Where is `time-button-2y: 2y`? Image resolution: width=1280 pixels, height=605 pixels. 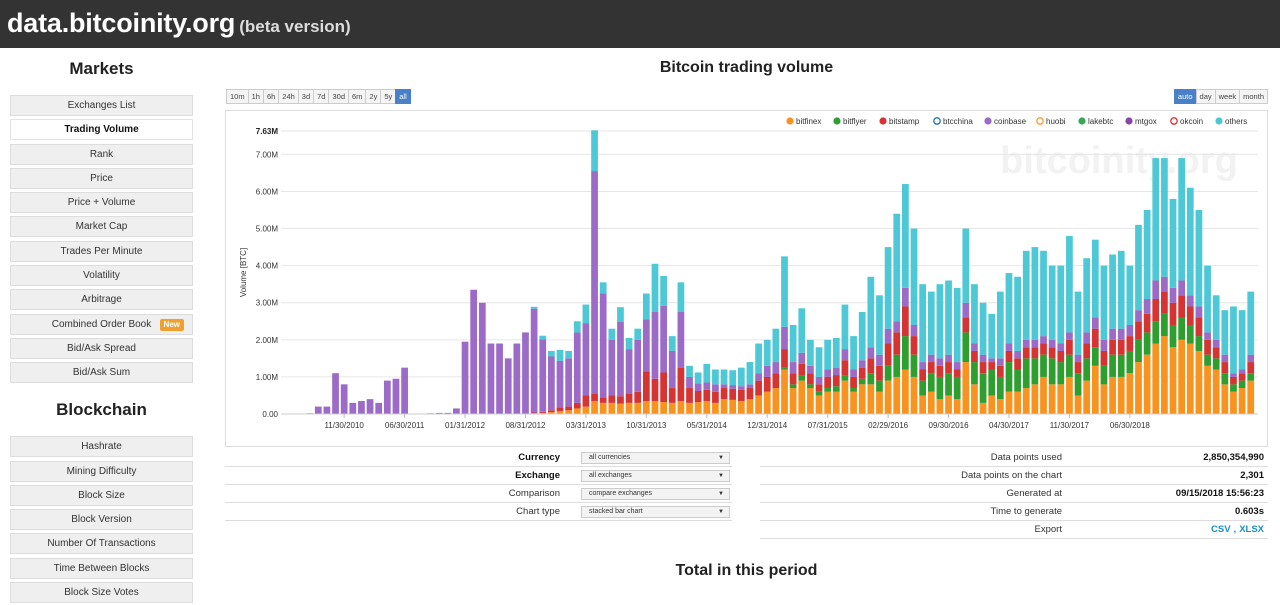 time-button-2y: 2y is located at coordinates (373, 96).